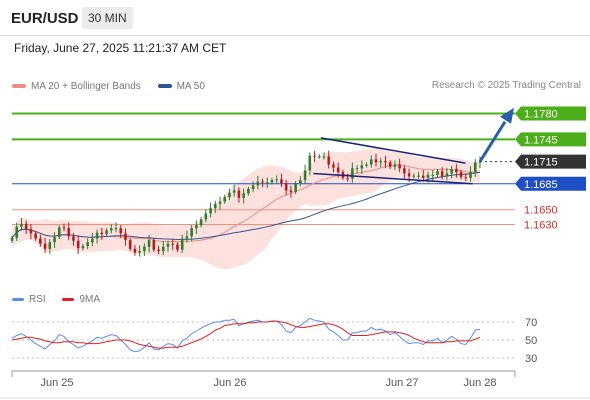 The height and width of the screenshot is (400, 590). What do you see at coordinates (45, 18) in the screenshot?
I see `symbol-title: EUR/USD` at bounding box center [45, 18].